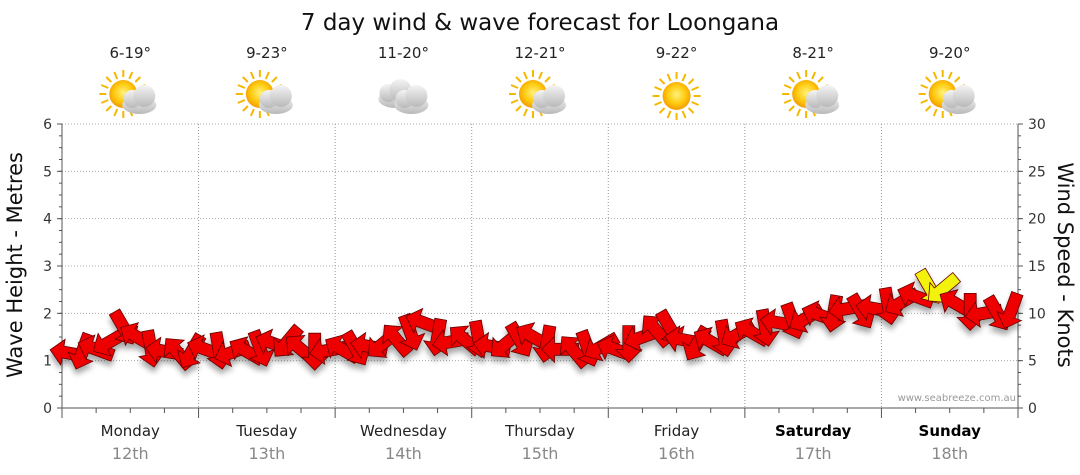 Image resolution: width=1080 pixels, height=475 pixels. I want to click on left-axis-title: Wave Height - Metres, so click(15, 265).